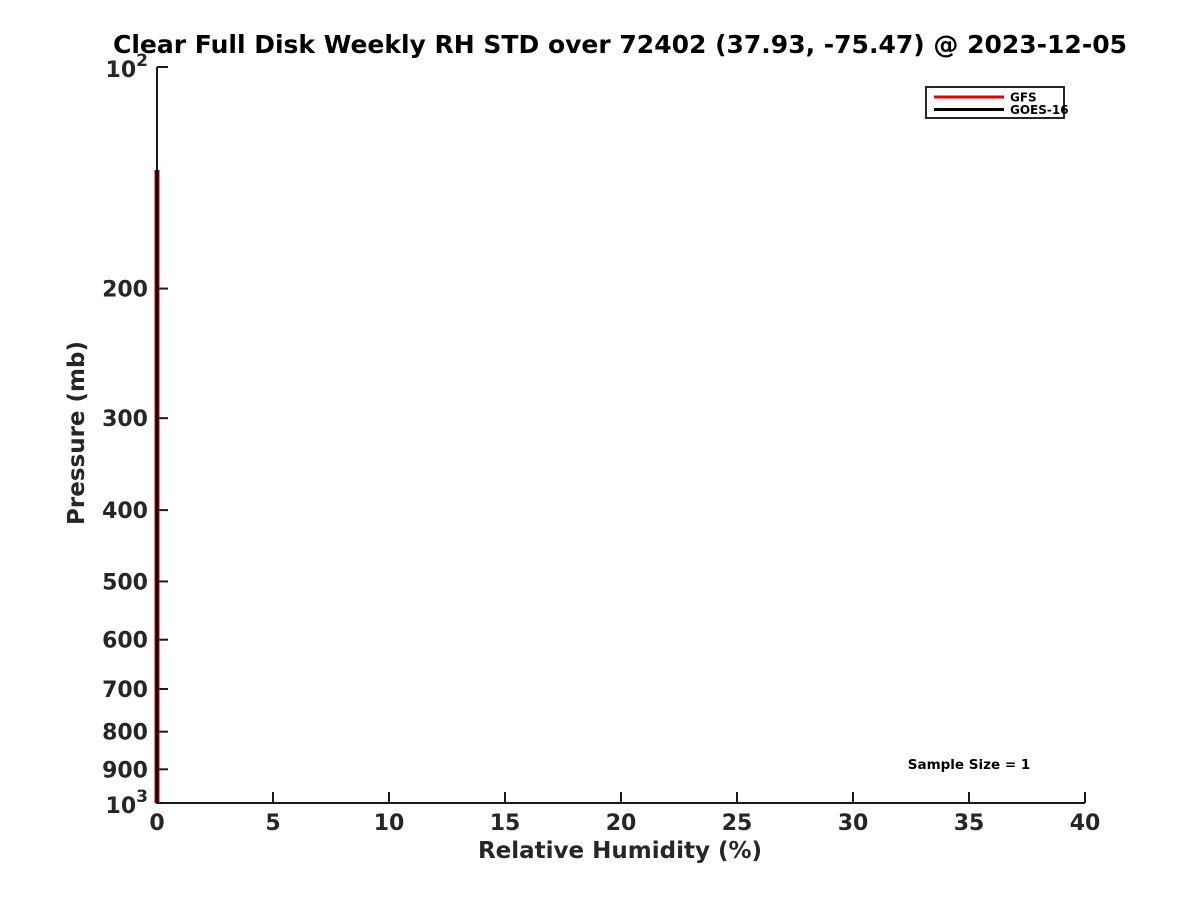  What do you see at coordinates (737, 823) in the screenshot?
I see `x-tick-label: 25` at bounding box center [737, 823].